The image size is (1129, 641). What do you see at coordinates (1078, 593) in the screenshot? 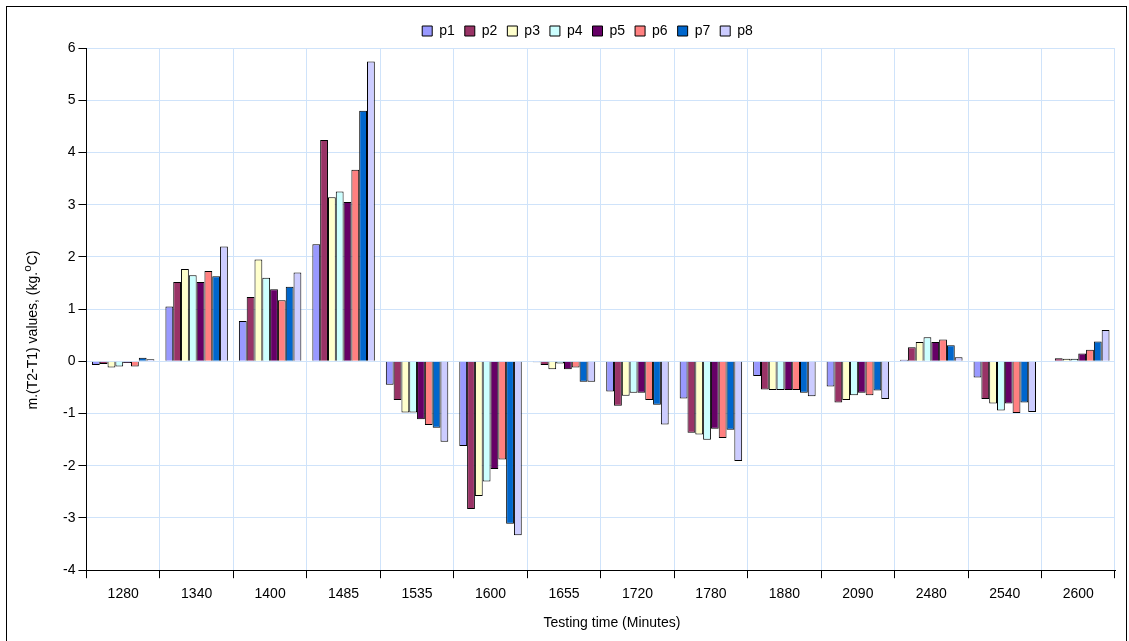
I see `x-tick-label: 2600` at bounding box center [1078, 593].